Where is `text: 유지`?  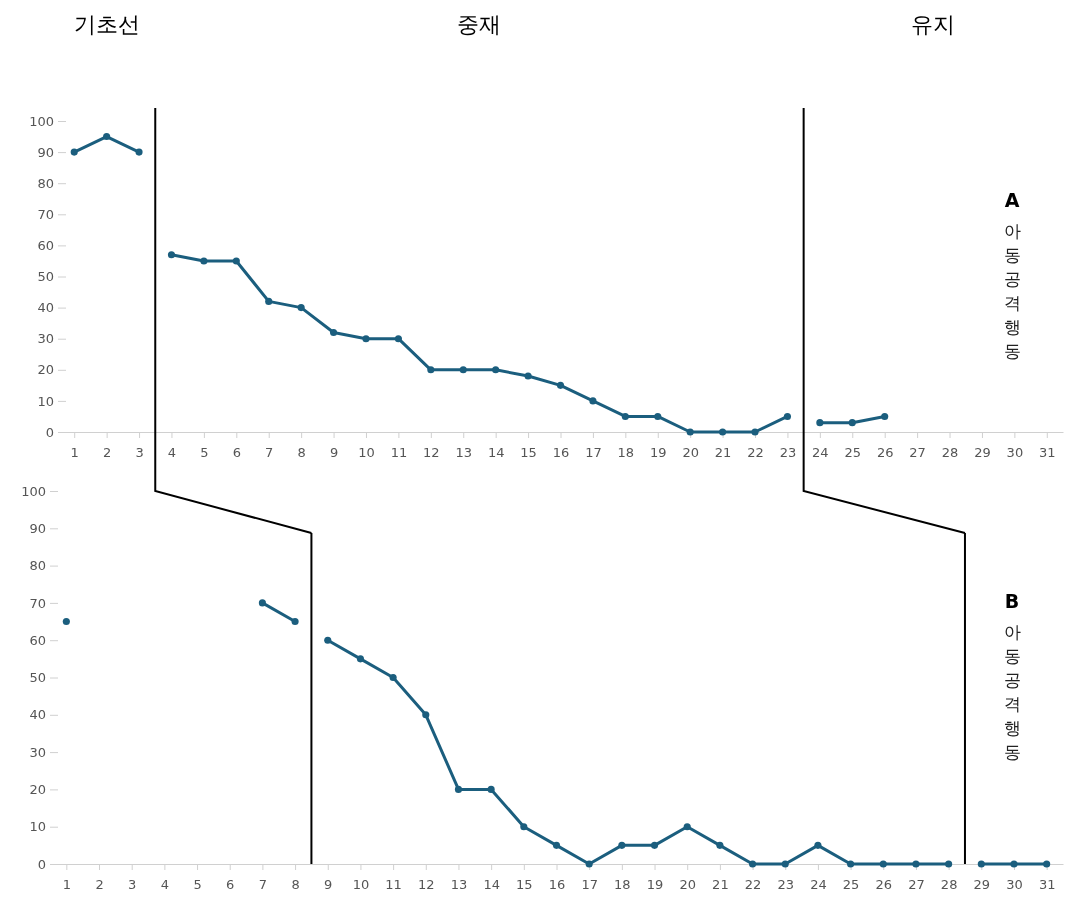 text: 유지 is located at coordinates (933, 24).